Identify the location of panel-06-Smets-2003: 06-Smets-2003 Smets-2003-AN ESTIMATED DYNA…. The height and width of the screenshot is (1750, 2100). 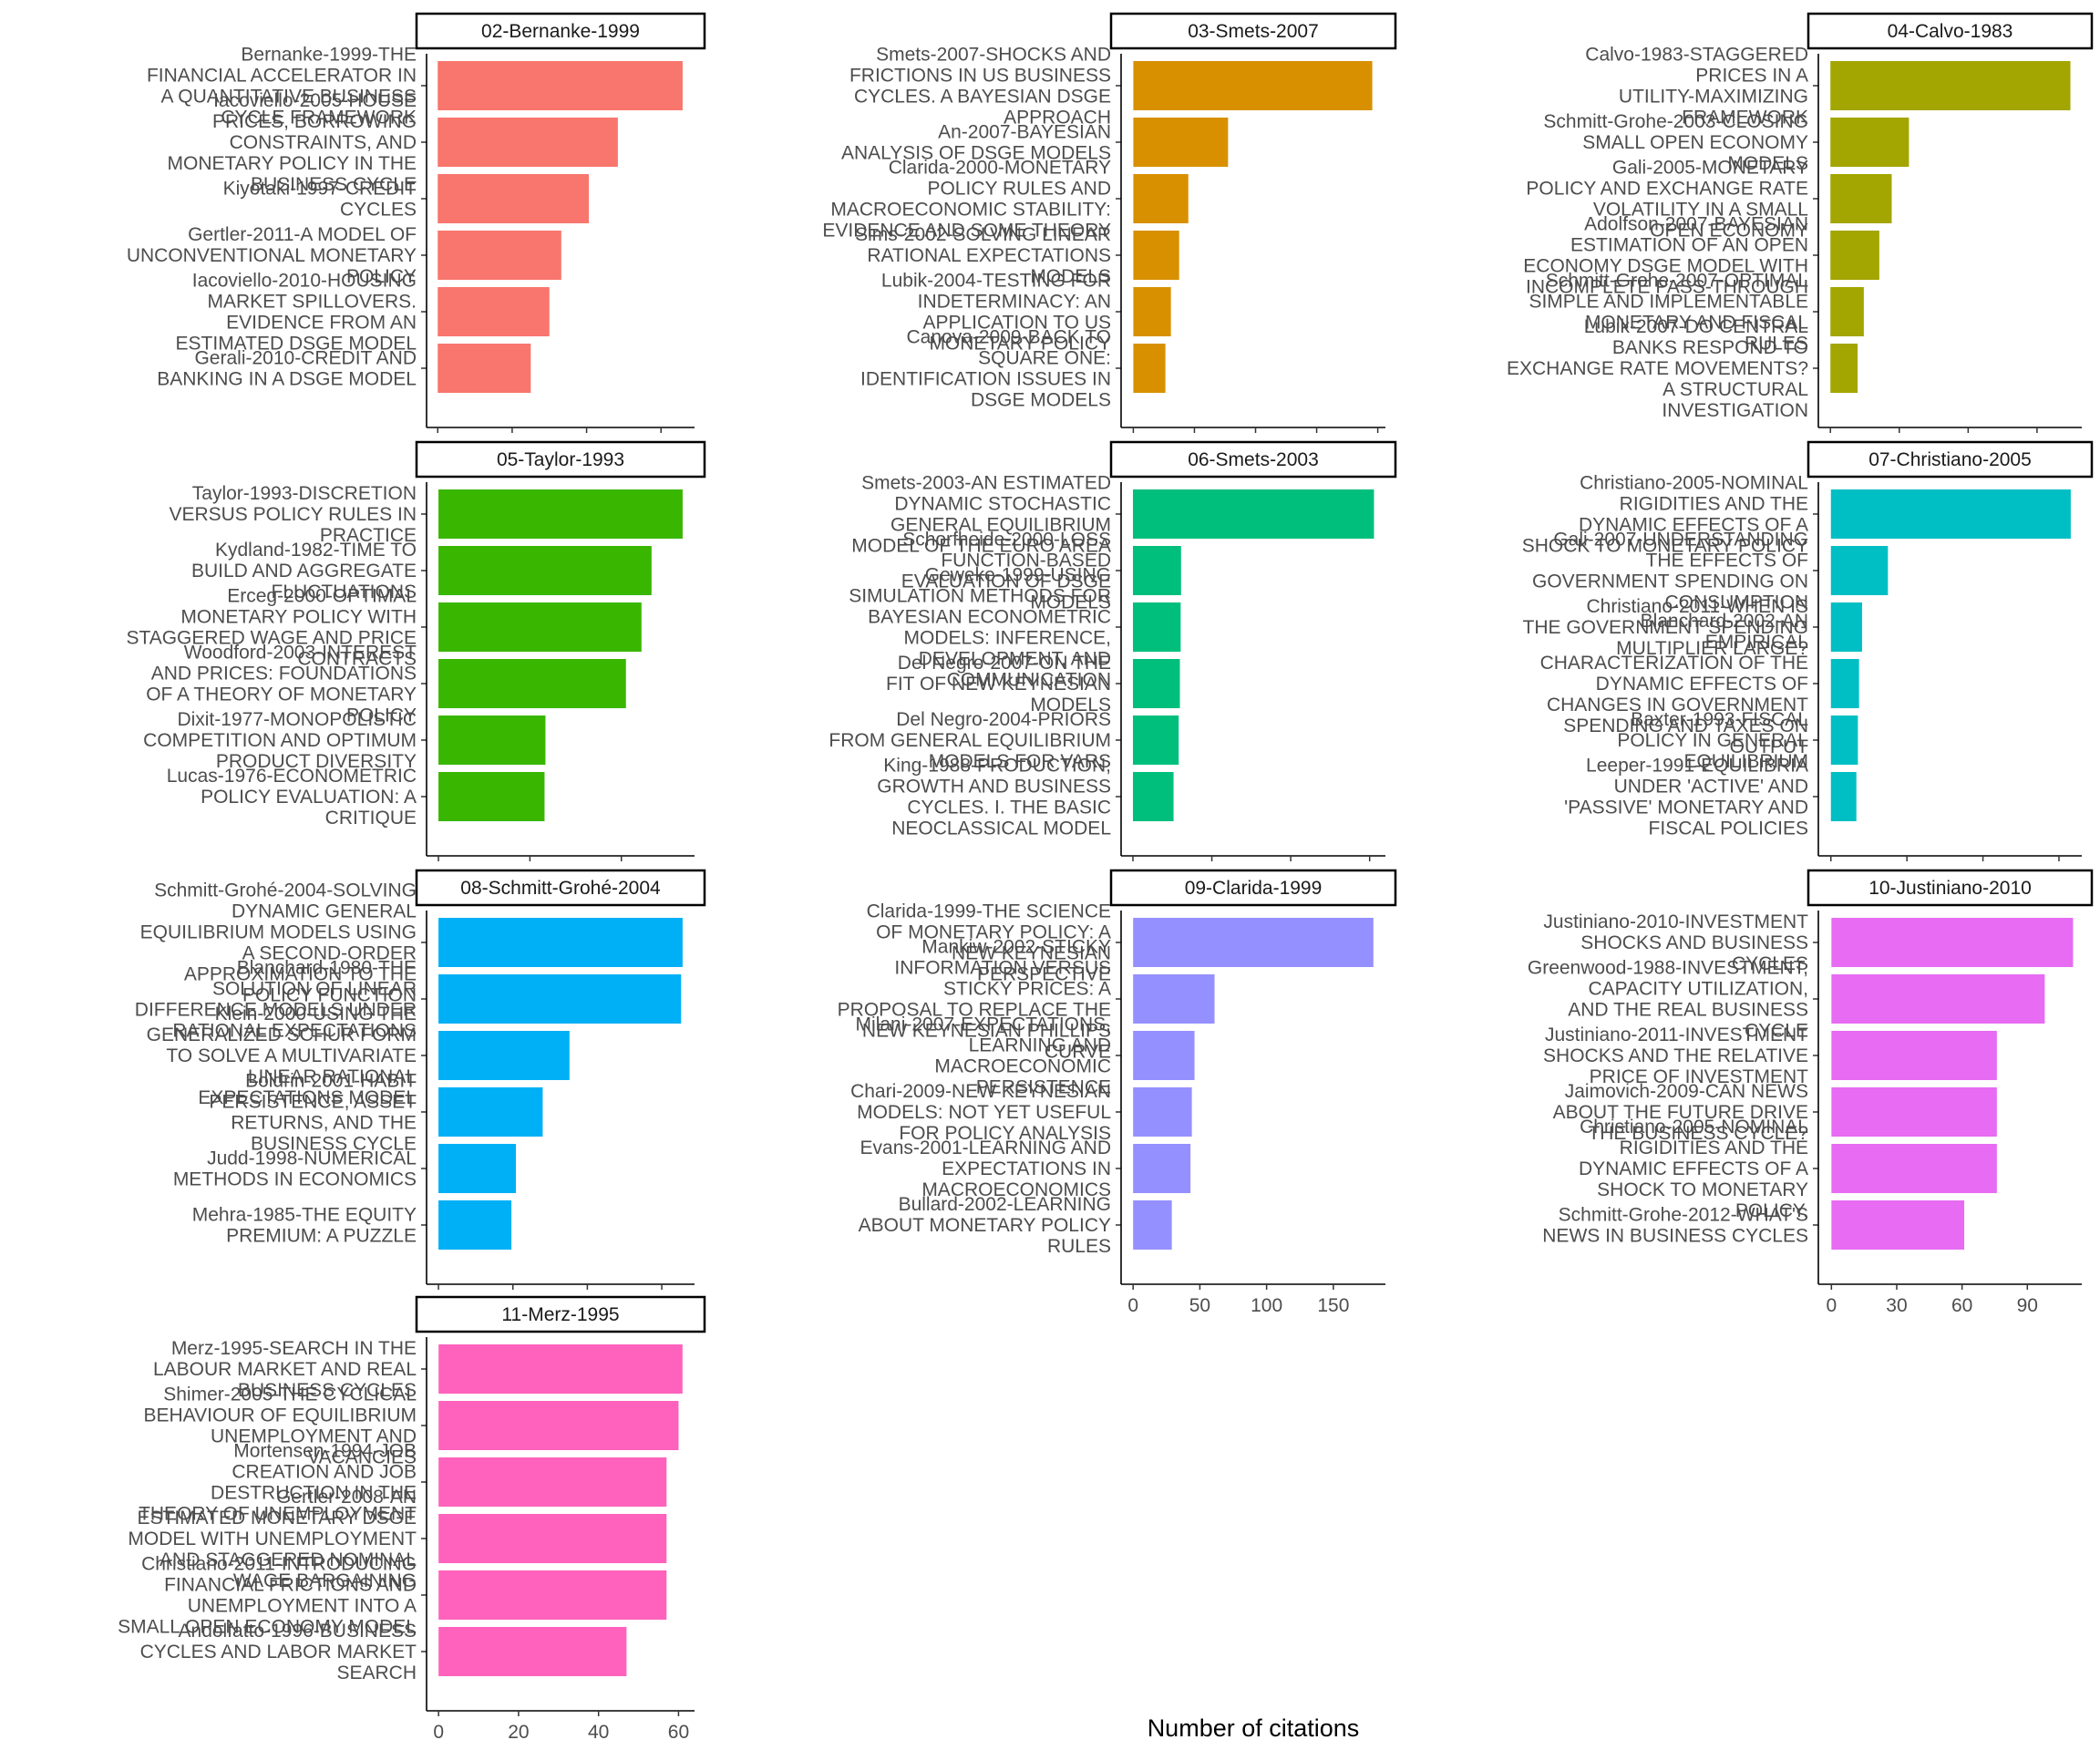
(1113, 664).